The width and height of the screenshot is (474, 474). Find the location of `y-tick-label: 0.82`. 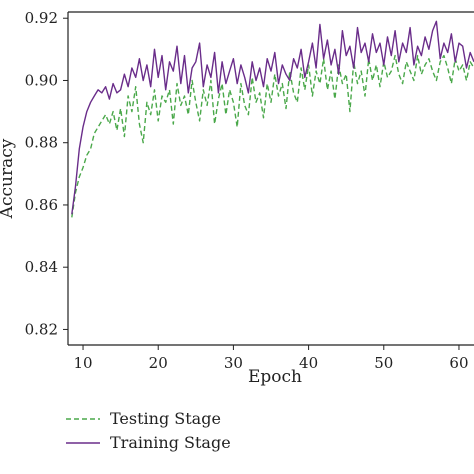

y-tick-label: 0.82 is located at coordinates (41, 329).